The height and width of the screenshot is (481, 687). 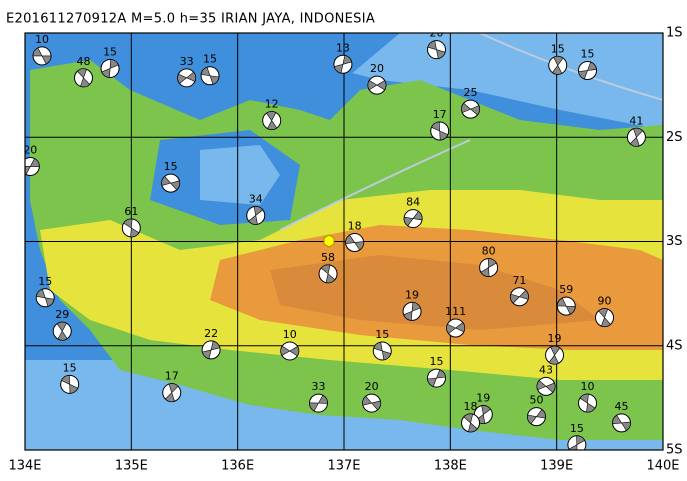 What do you see at coordinates (605, 301) in the screenshot?
I see `depth-label: 90` at bounding box center [605, 301].